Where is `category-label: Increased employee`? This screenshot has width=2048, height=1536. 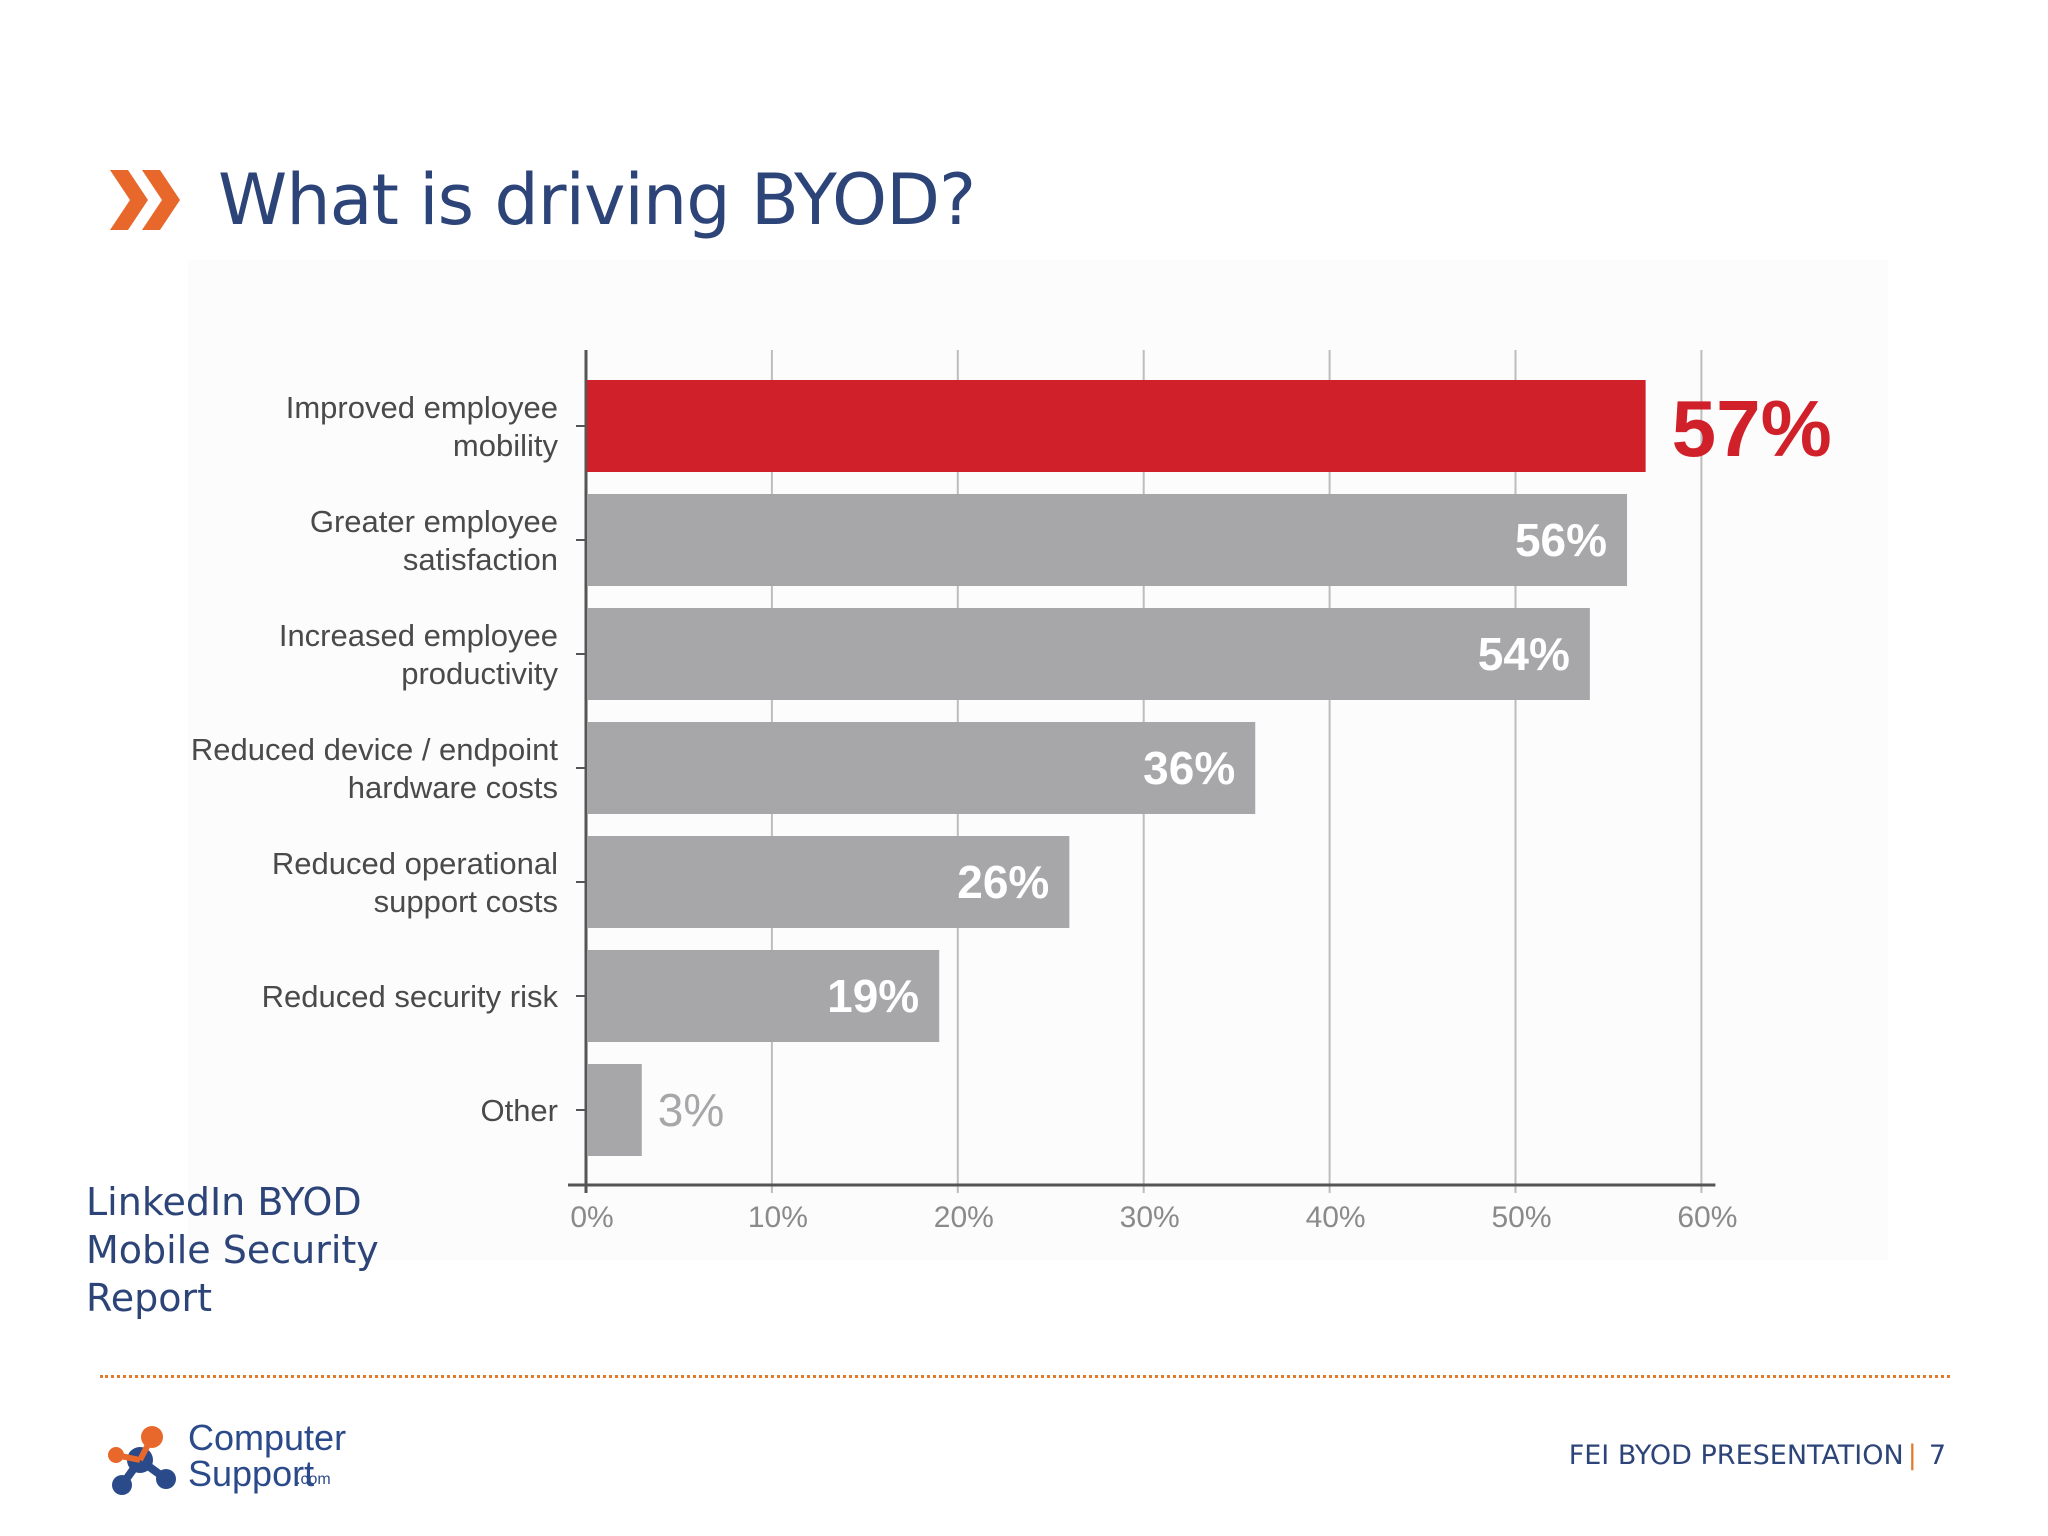 category-label: Increased employee is located at coordinates (418, 635).